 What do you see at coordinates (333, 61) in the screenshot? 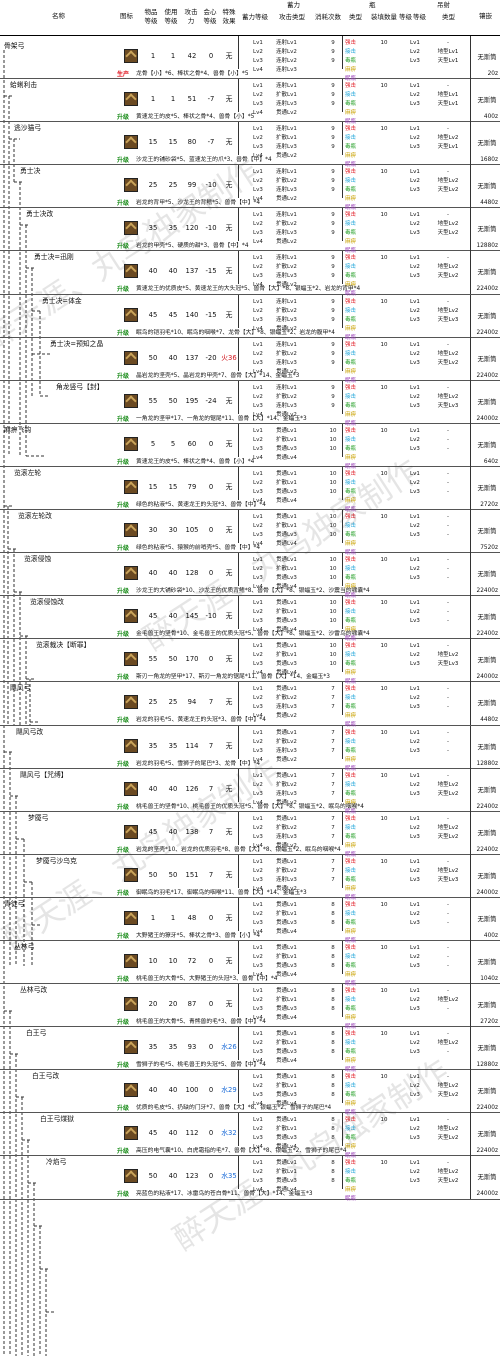
I see `consume-count-item: 9` at bounding box center [333, 61].